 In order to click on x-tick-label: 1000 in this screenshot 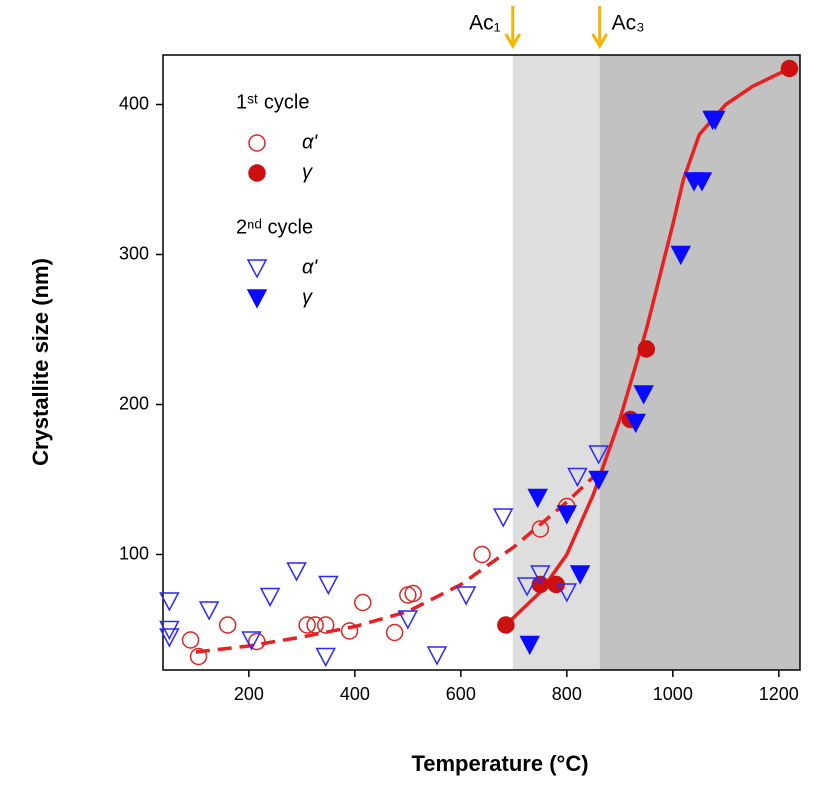, I will do `click(673, 694)`.